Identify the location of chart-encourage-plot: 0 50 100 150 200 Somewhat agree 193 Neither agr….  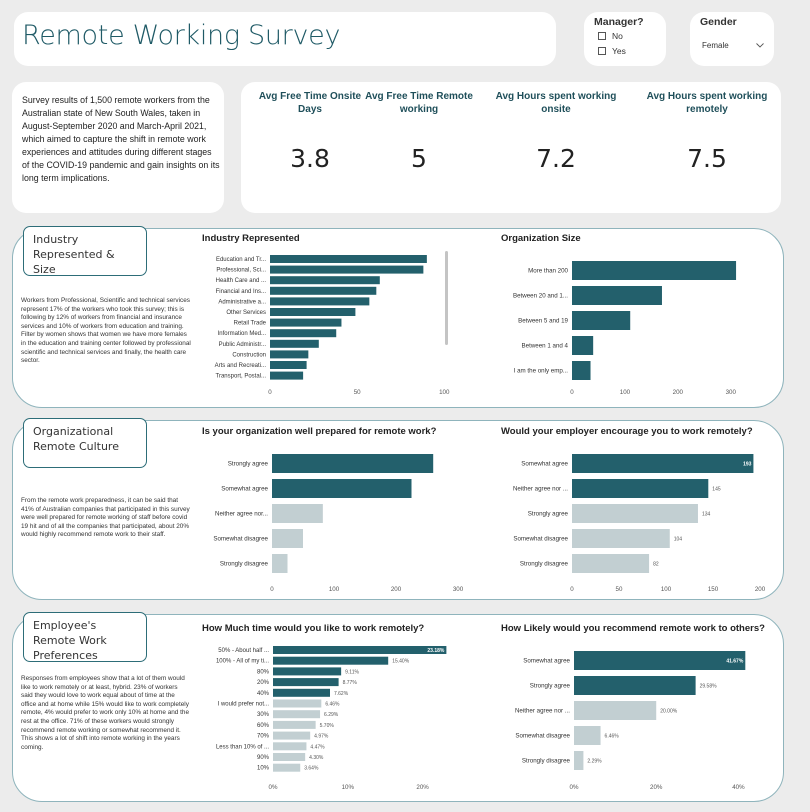
(639, 523).